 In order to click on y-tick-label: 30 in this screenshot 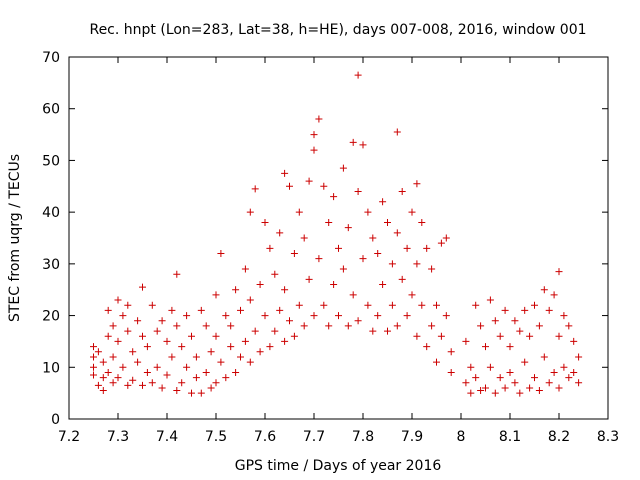, I will do `click(51, 265)`.